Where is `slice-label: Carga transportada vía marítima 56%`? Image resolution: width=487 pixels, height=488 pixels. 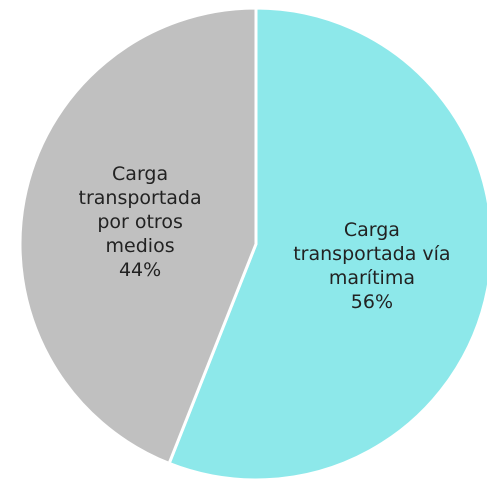
slice-label: Carga transportada vía marítima 56% is located at coordinates (372, 266).